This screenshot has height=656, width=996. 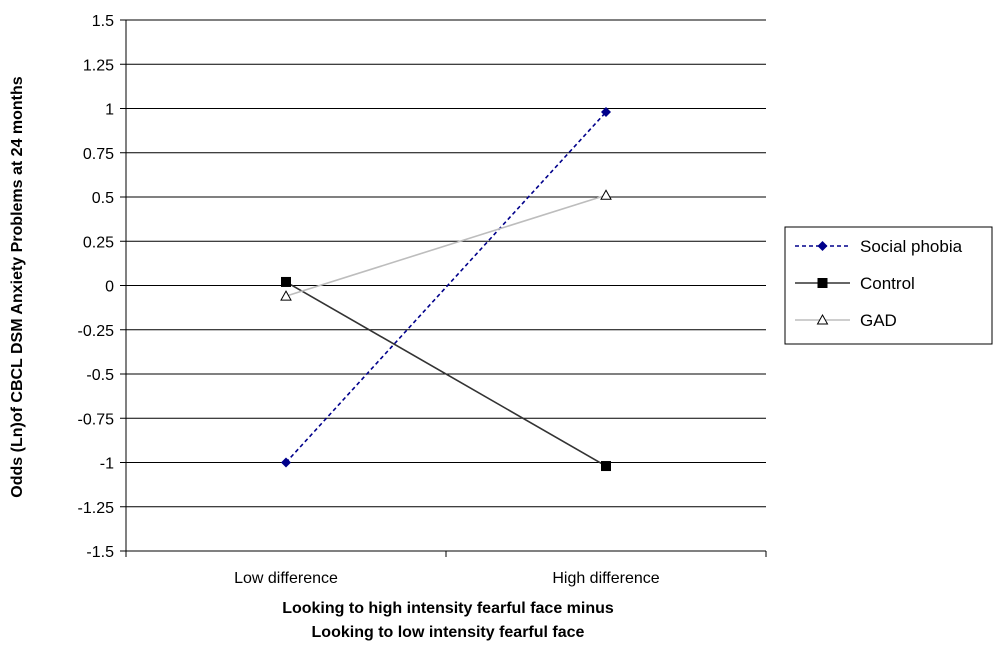 I want to click on y-tick-label: 0.5, so click(x=103, y=198).